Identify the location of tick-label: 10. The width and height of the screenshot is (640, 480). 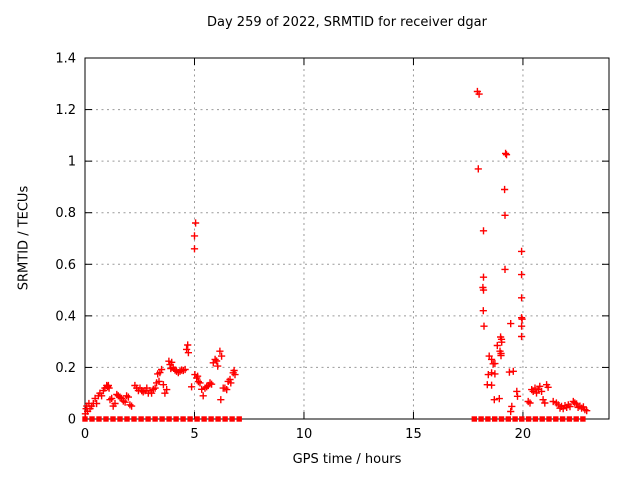
(304, 434).